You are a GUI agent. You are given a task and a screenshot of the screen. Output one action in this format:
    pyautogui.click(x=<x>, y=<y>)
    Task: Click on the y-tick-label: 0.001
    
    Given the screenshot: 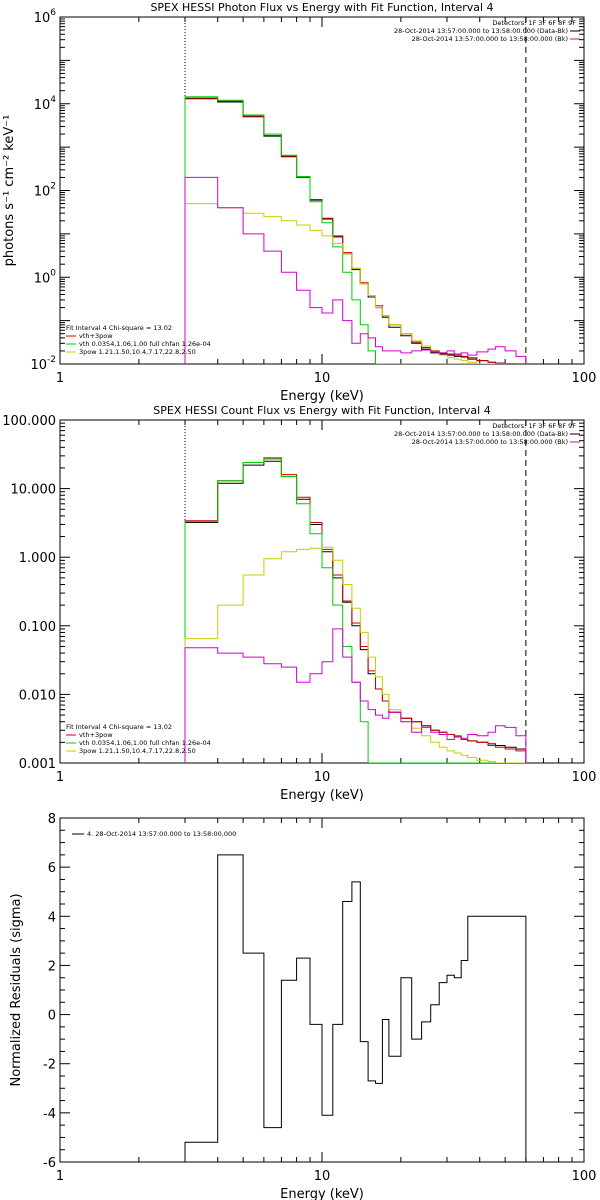 What is the action you would take?
    pyautogui.click(x=37, y=764)
    